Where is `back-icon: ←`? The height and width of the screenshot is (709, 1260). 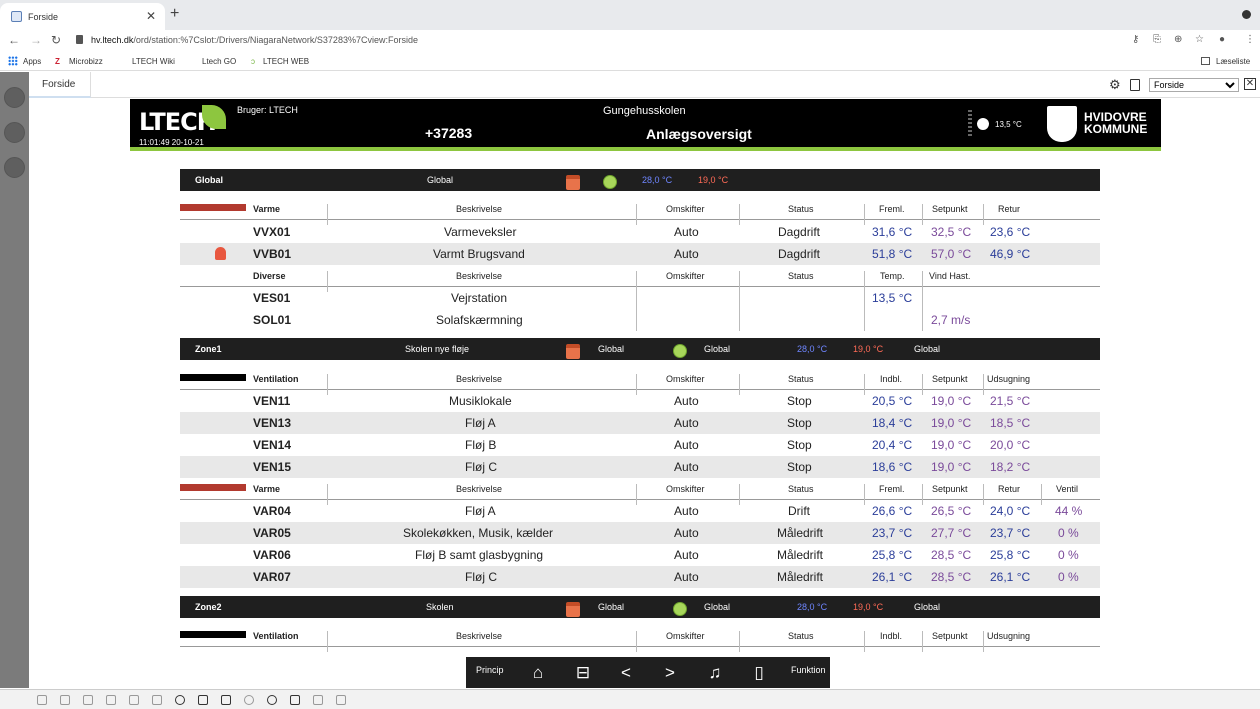 back-icon: ← is located at coordinates (14, 40).